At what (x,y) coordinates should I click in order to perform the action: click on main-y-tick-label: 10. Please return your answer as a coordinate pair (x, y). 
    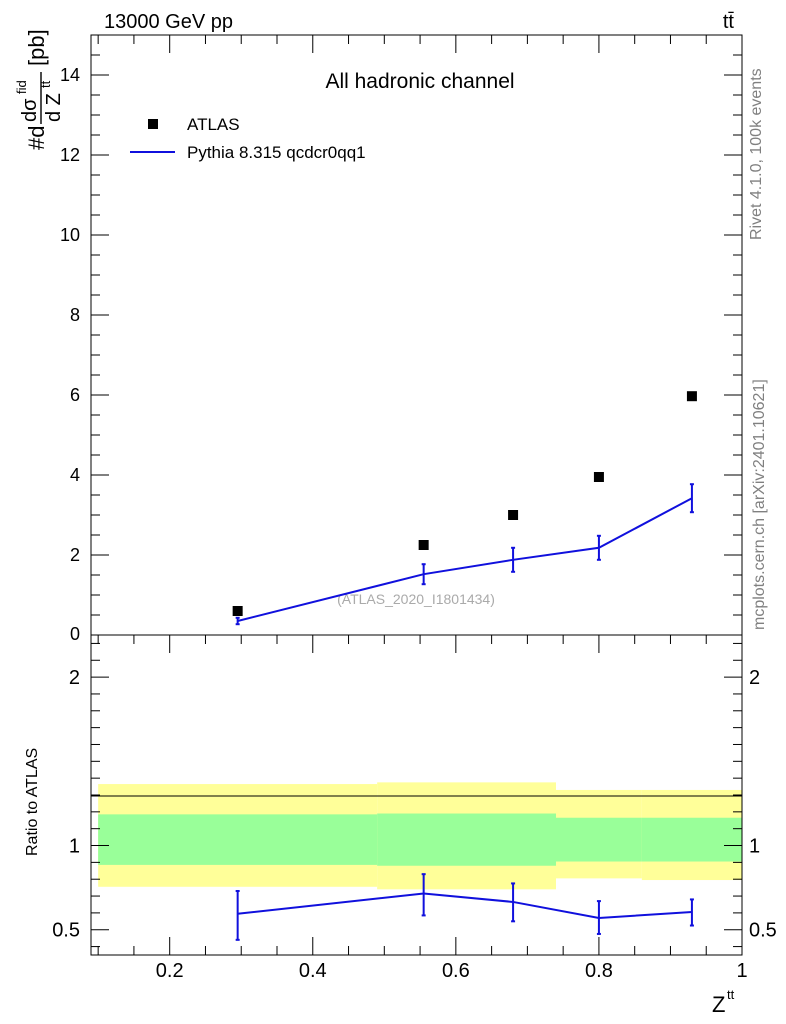
    Looking at the image, I should click on (70, 235).